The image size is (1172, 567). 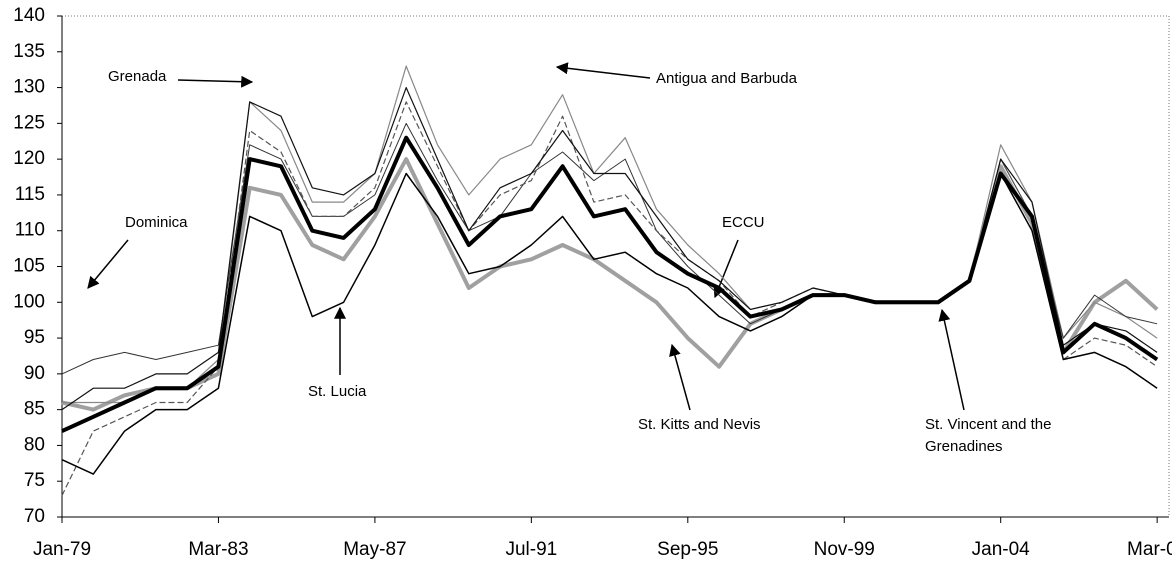 I want to click on annotation: St. Vincent and the Grenadines, so click(x=988, y=435).